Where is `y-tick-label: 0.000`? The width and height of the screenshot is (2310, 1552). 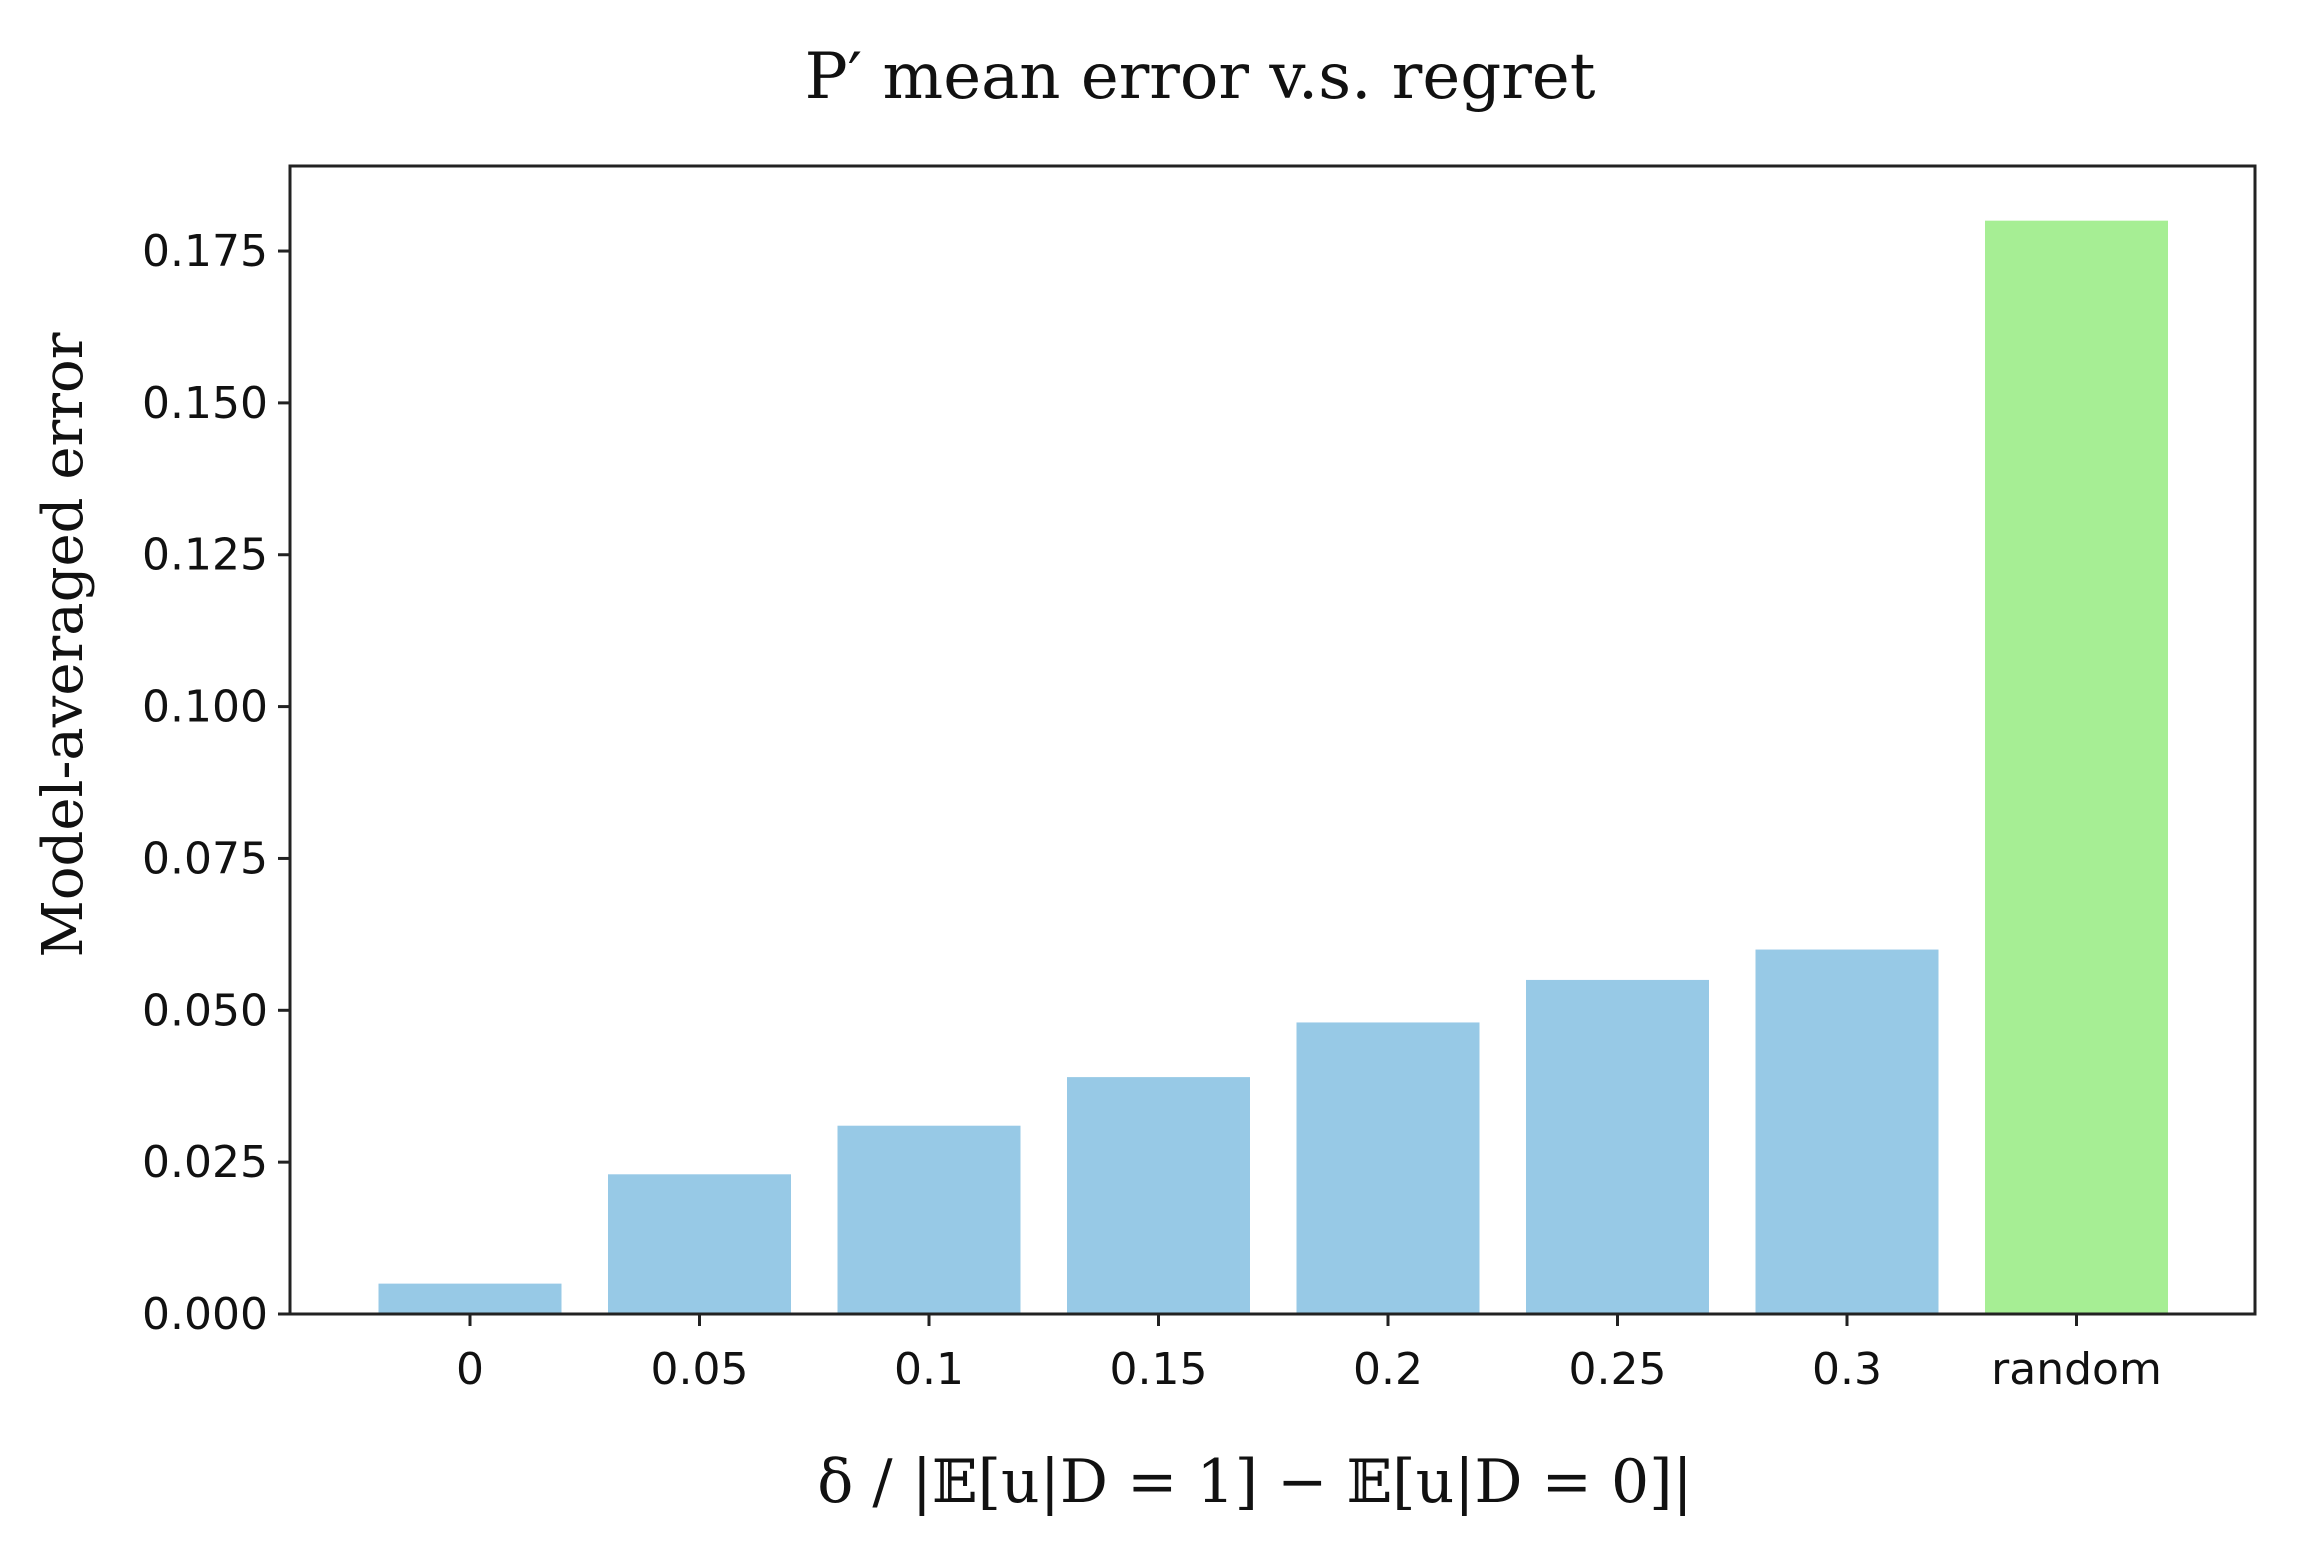 y-tick-label: 0.000 is located at coordinates (205, 1314).